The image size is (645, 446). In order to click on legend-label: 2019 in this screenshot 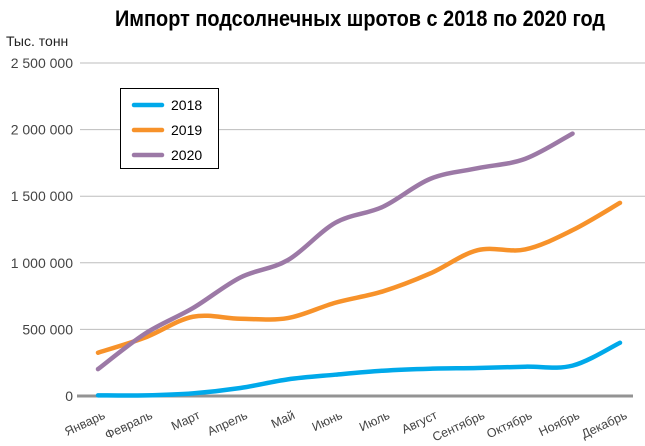, I will do `click(186, 130)`.